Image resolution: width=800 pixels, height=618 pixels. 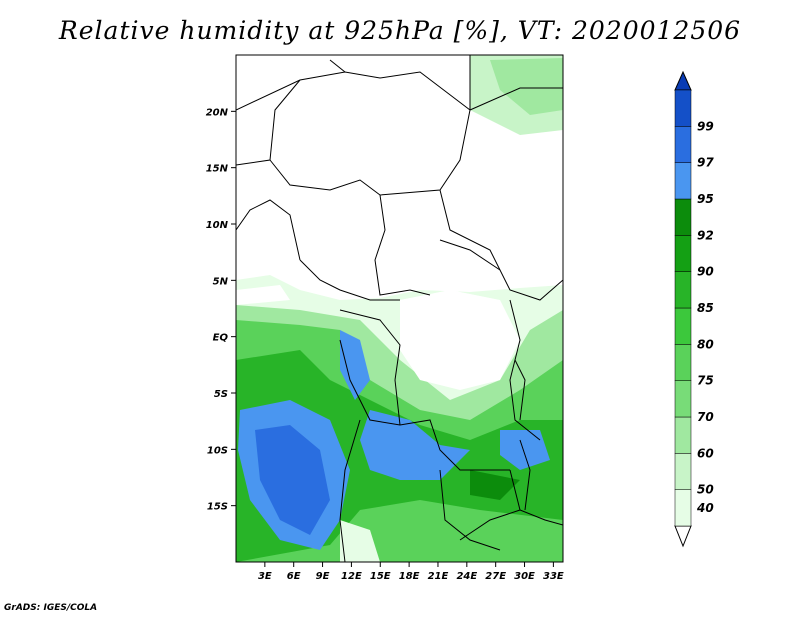 I want to click on lat-tick-label: 15S, so click(x=217, y=507).